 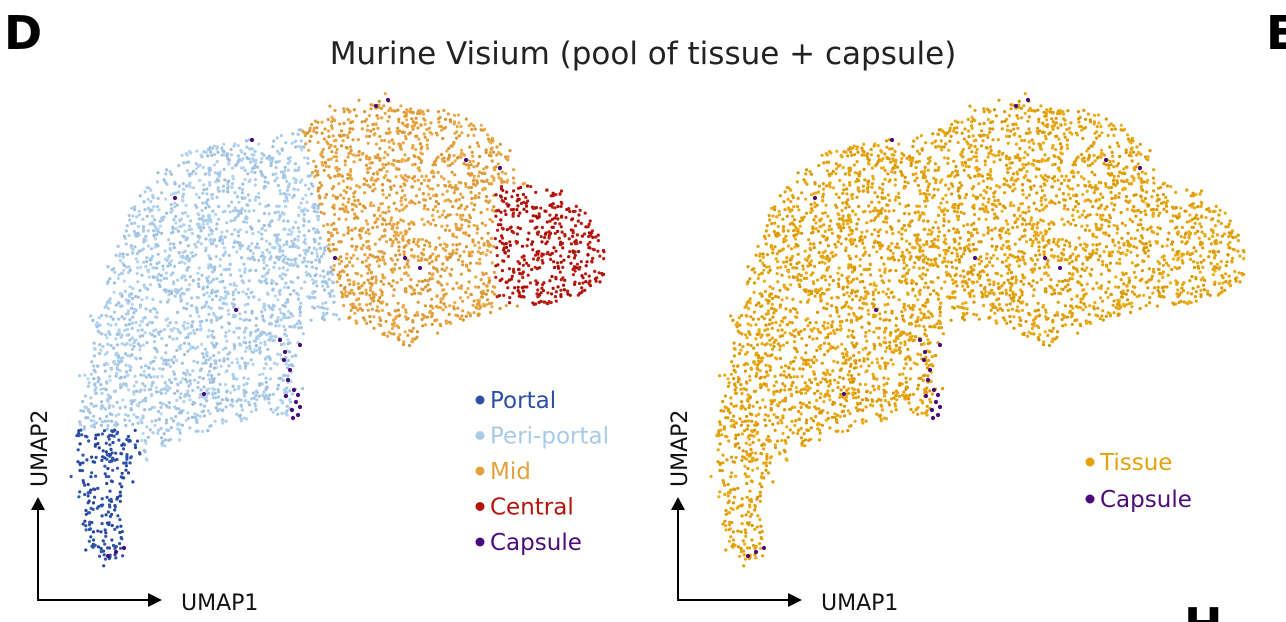 What do you see at coordinates (420, 268) in the screenshot?
I see `data-point-capsule` at bounding box center [420, 268].